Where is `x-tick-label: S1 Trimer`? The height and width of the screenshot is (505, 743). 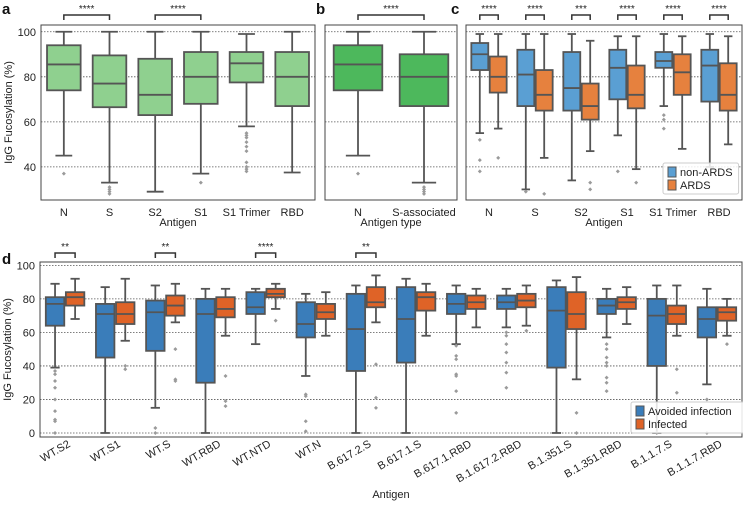 x-tick-label: S1 Trimer is located at coordinates (247, 213).